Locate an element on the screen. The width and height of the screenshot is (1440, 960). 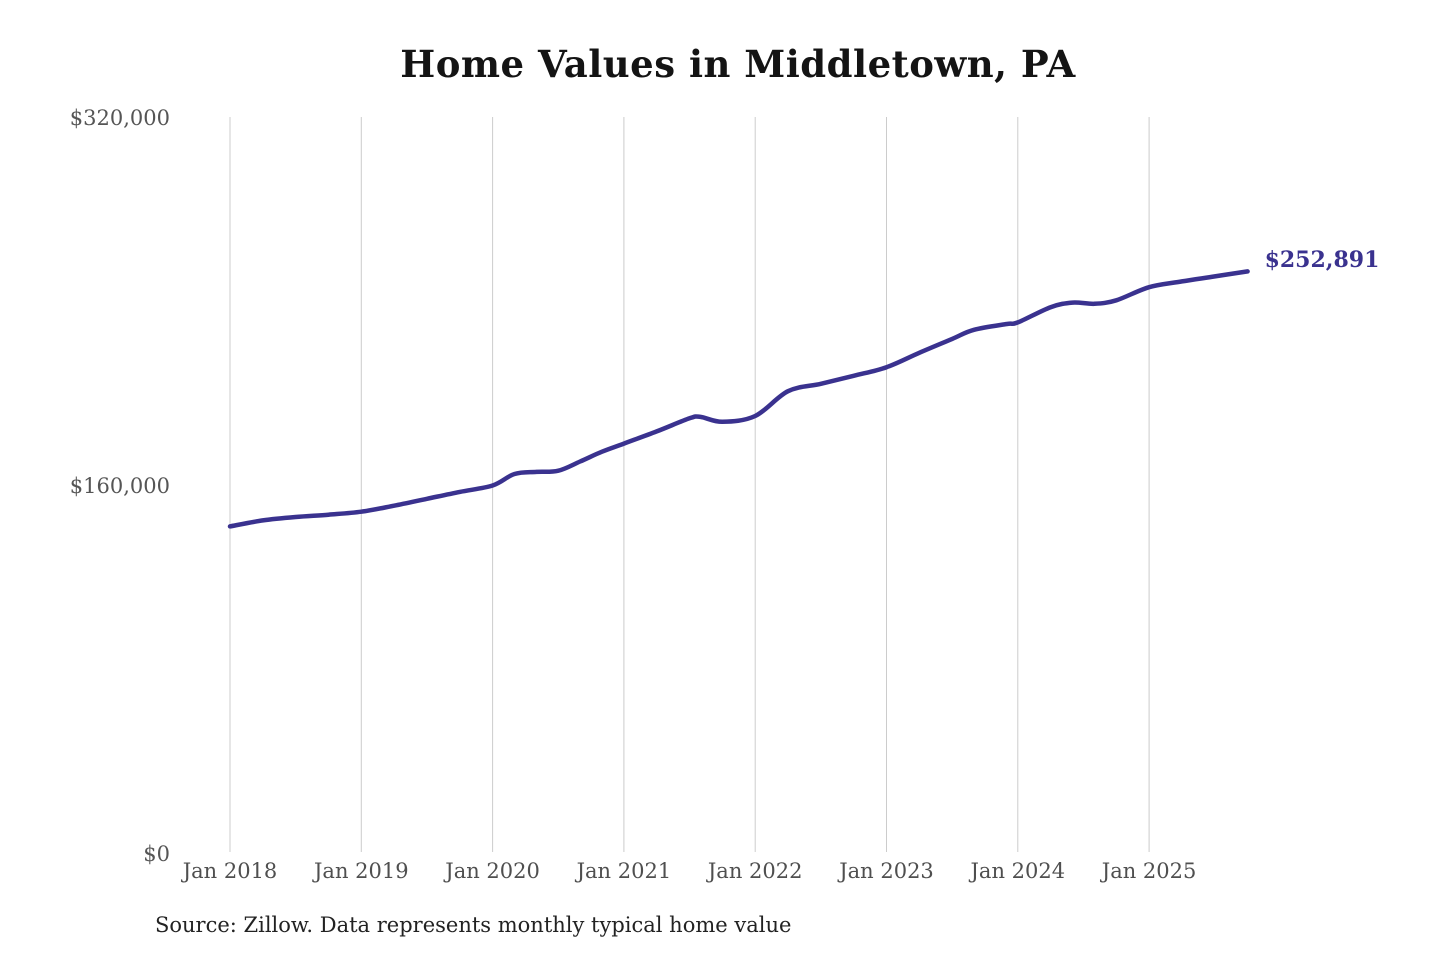
current-value-label: $252,891 is located at coordinates (1322, 260).